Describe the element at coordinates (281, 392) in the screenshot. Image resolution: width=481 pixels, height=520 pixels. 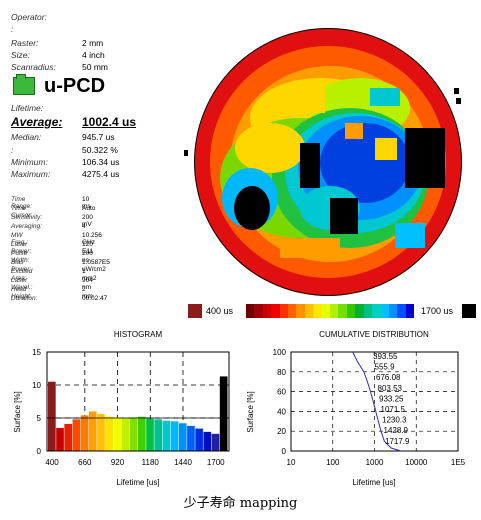
I see `cumulative-y-tick-label: 60` at that location.